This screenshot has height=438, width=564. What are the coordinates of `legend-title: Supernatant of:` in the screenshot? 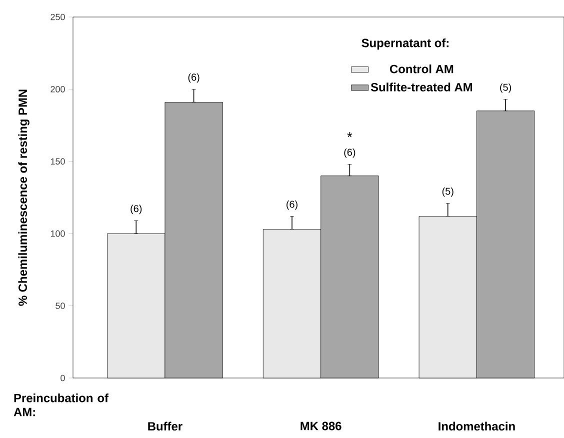 It's located at (405, 44).